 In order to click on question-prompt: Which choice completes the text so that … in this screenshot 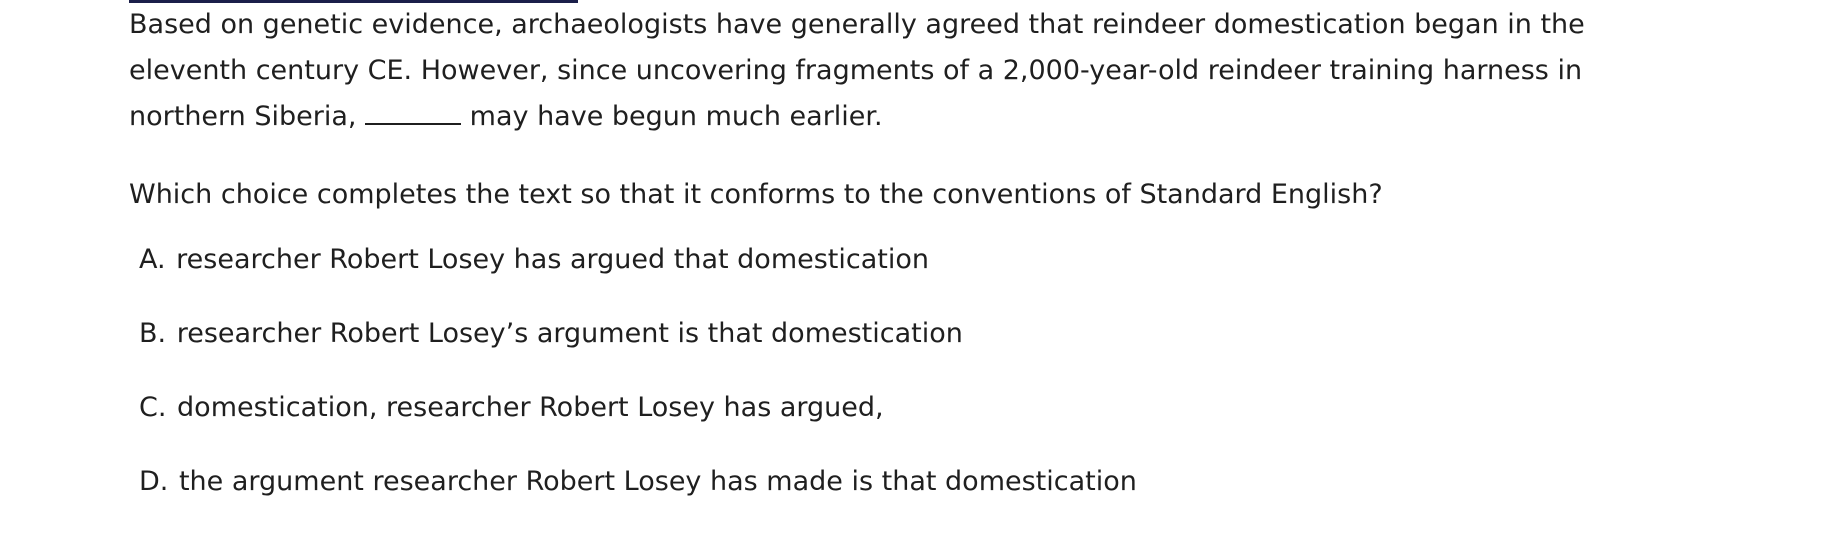, I will do `click(756, 194)`.